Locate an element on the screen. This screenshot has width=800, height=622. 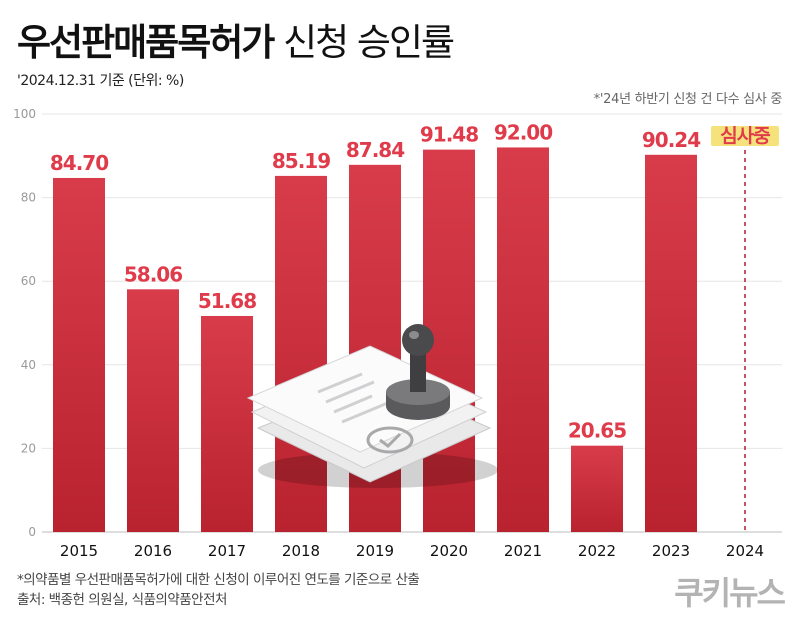
x-tick-label: 2022 is located at coordinates (597, 551).